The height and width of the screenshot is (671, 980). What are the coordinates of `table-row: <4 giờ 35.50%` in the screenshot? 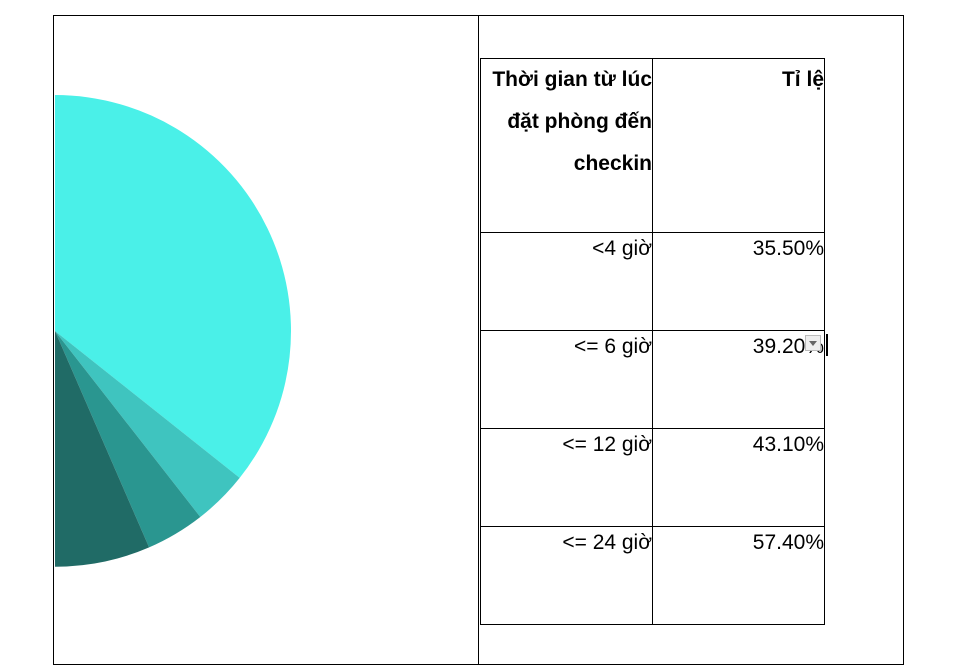 It's located at (652, 281).